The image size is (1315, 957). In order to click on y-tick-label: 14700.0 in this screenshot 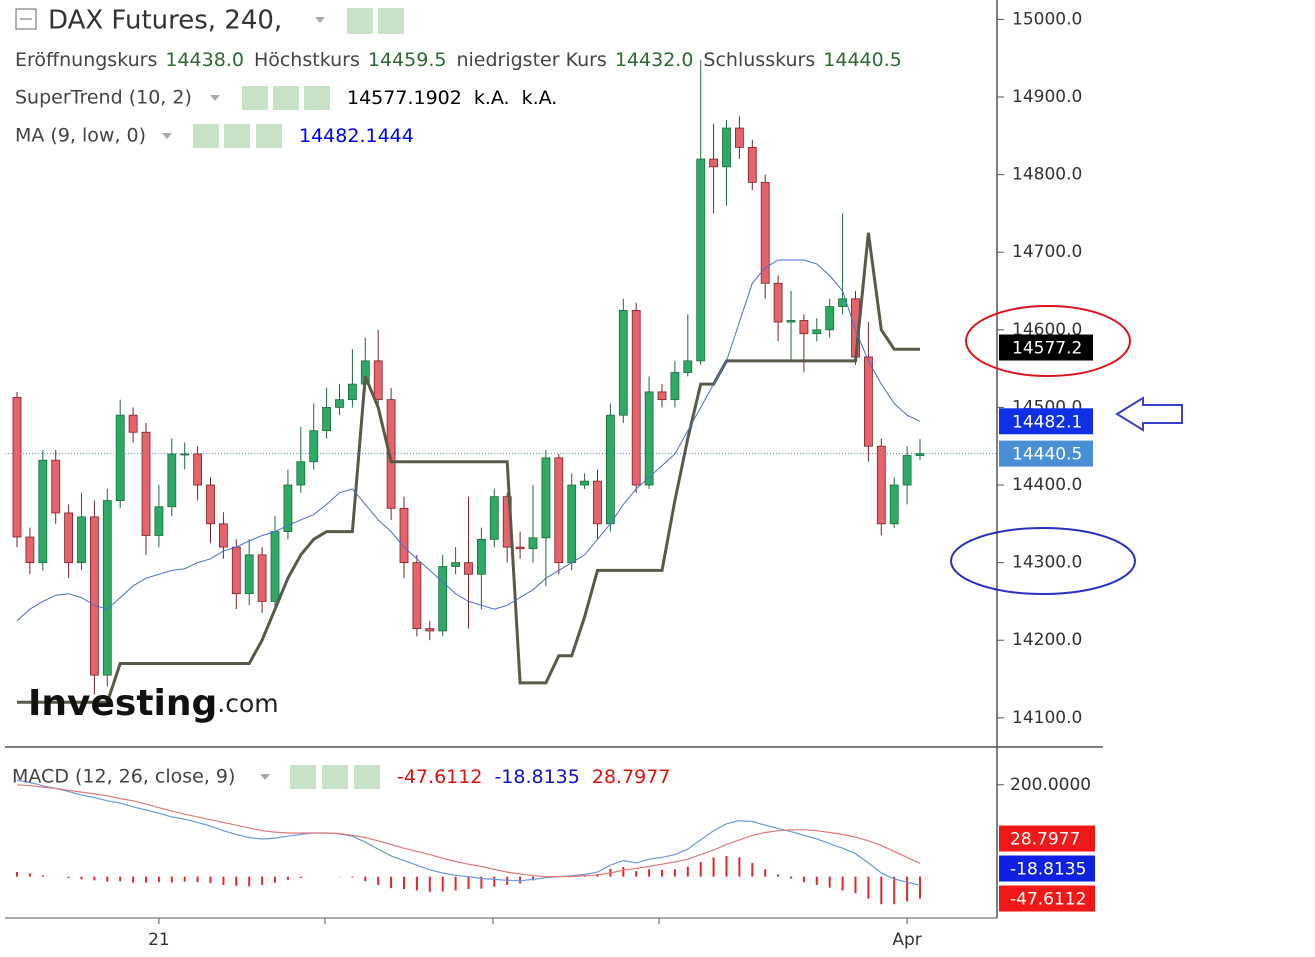, I will do `click(1047, 252)`.